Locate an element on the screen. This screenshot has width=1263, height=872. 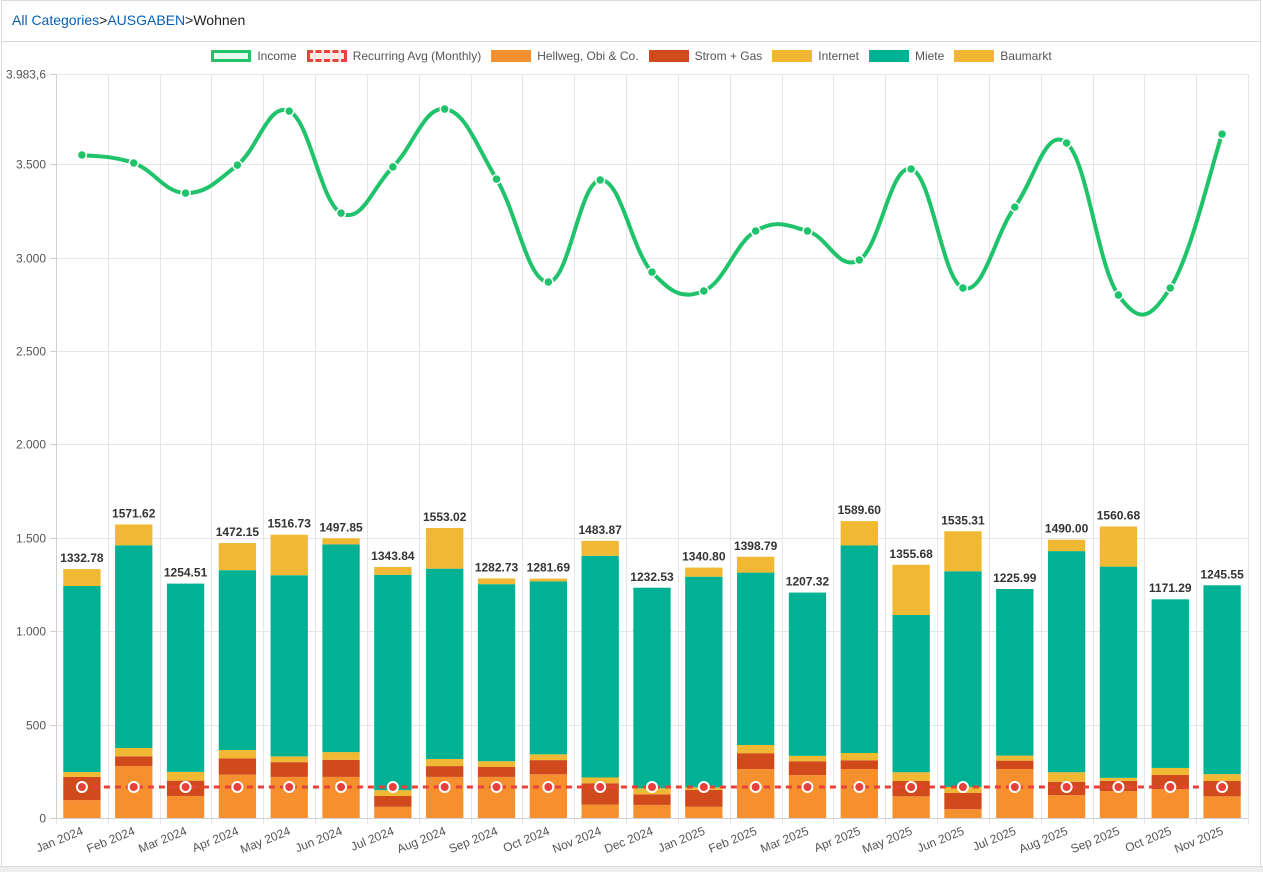
legend-item-hellweg: Hellweg, Obi & Co. is located at coordinates (565, 56).